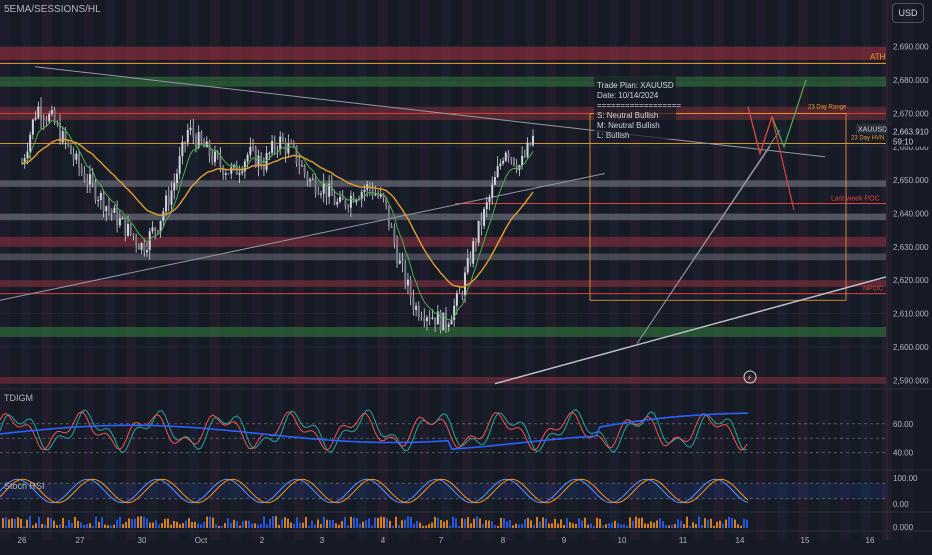 The width and height of the screenshot is (932, 555). What do you see at coordinates (771, 158) in the screenshot?
I see `projection-bear` at bounding box center [771, 158].